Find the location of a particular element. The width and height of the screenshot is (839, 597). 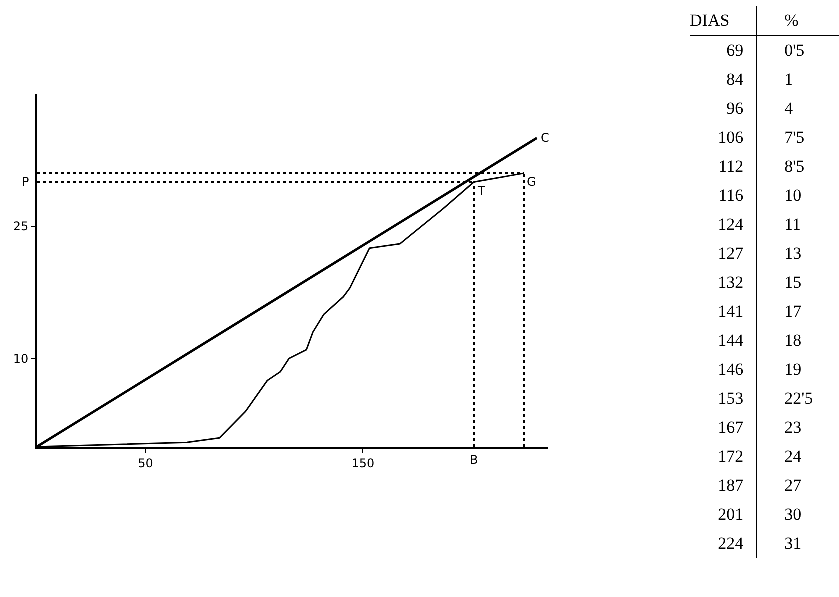

annotation: T is located at coordinates (481, 191).